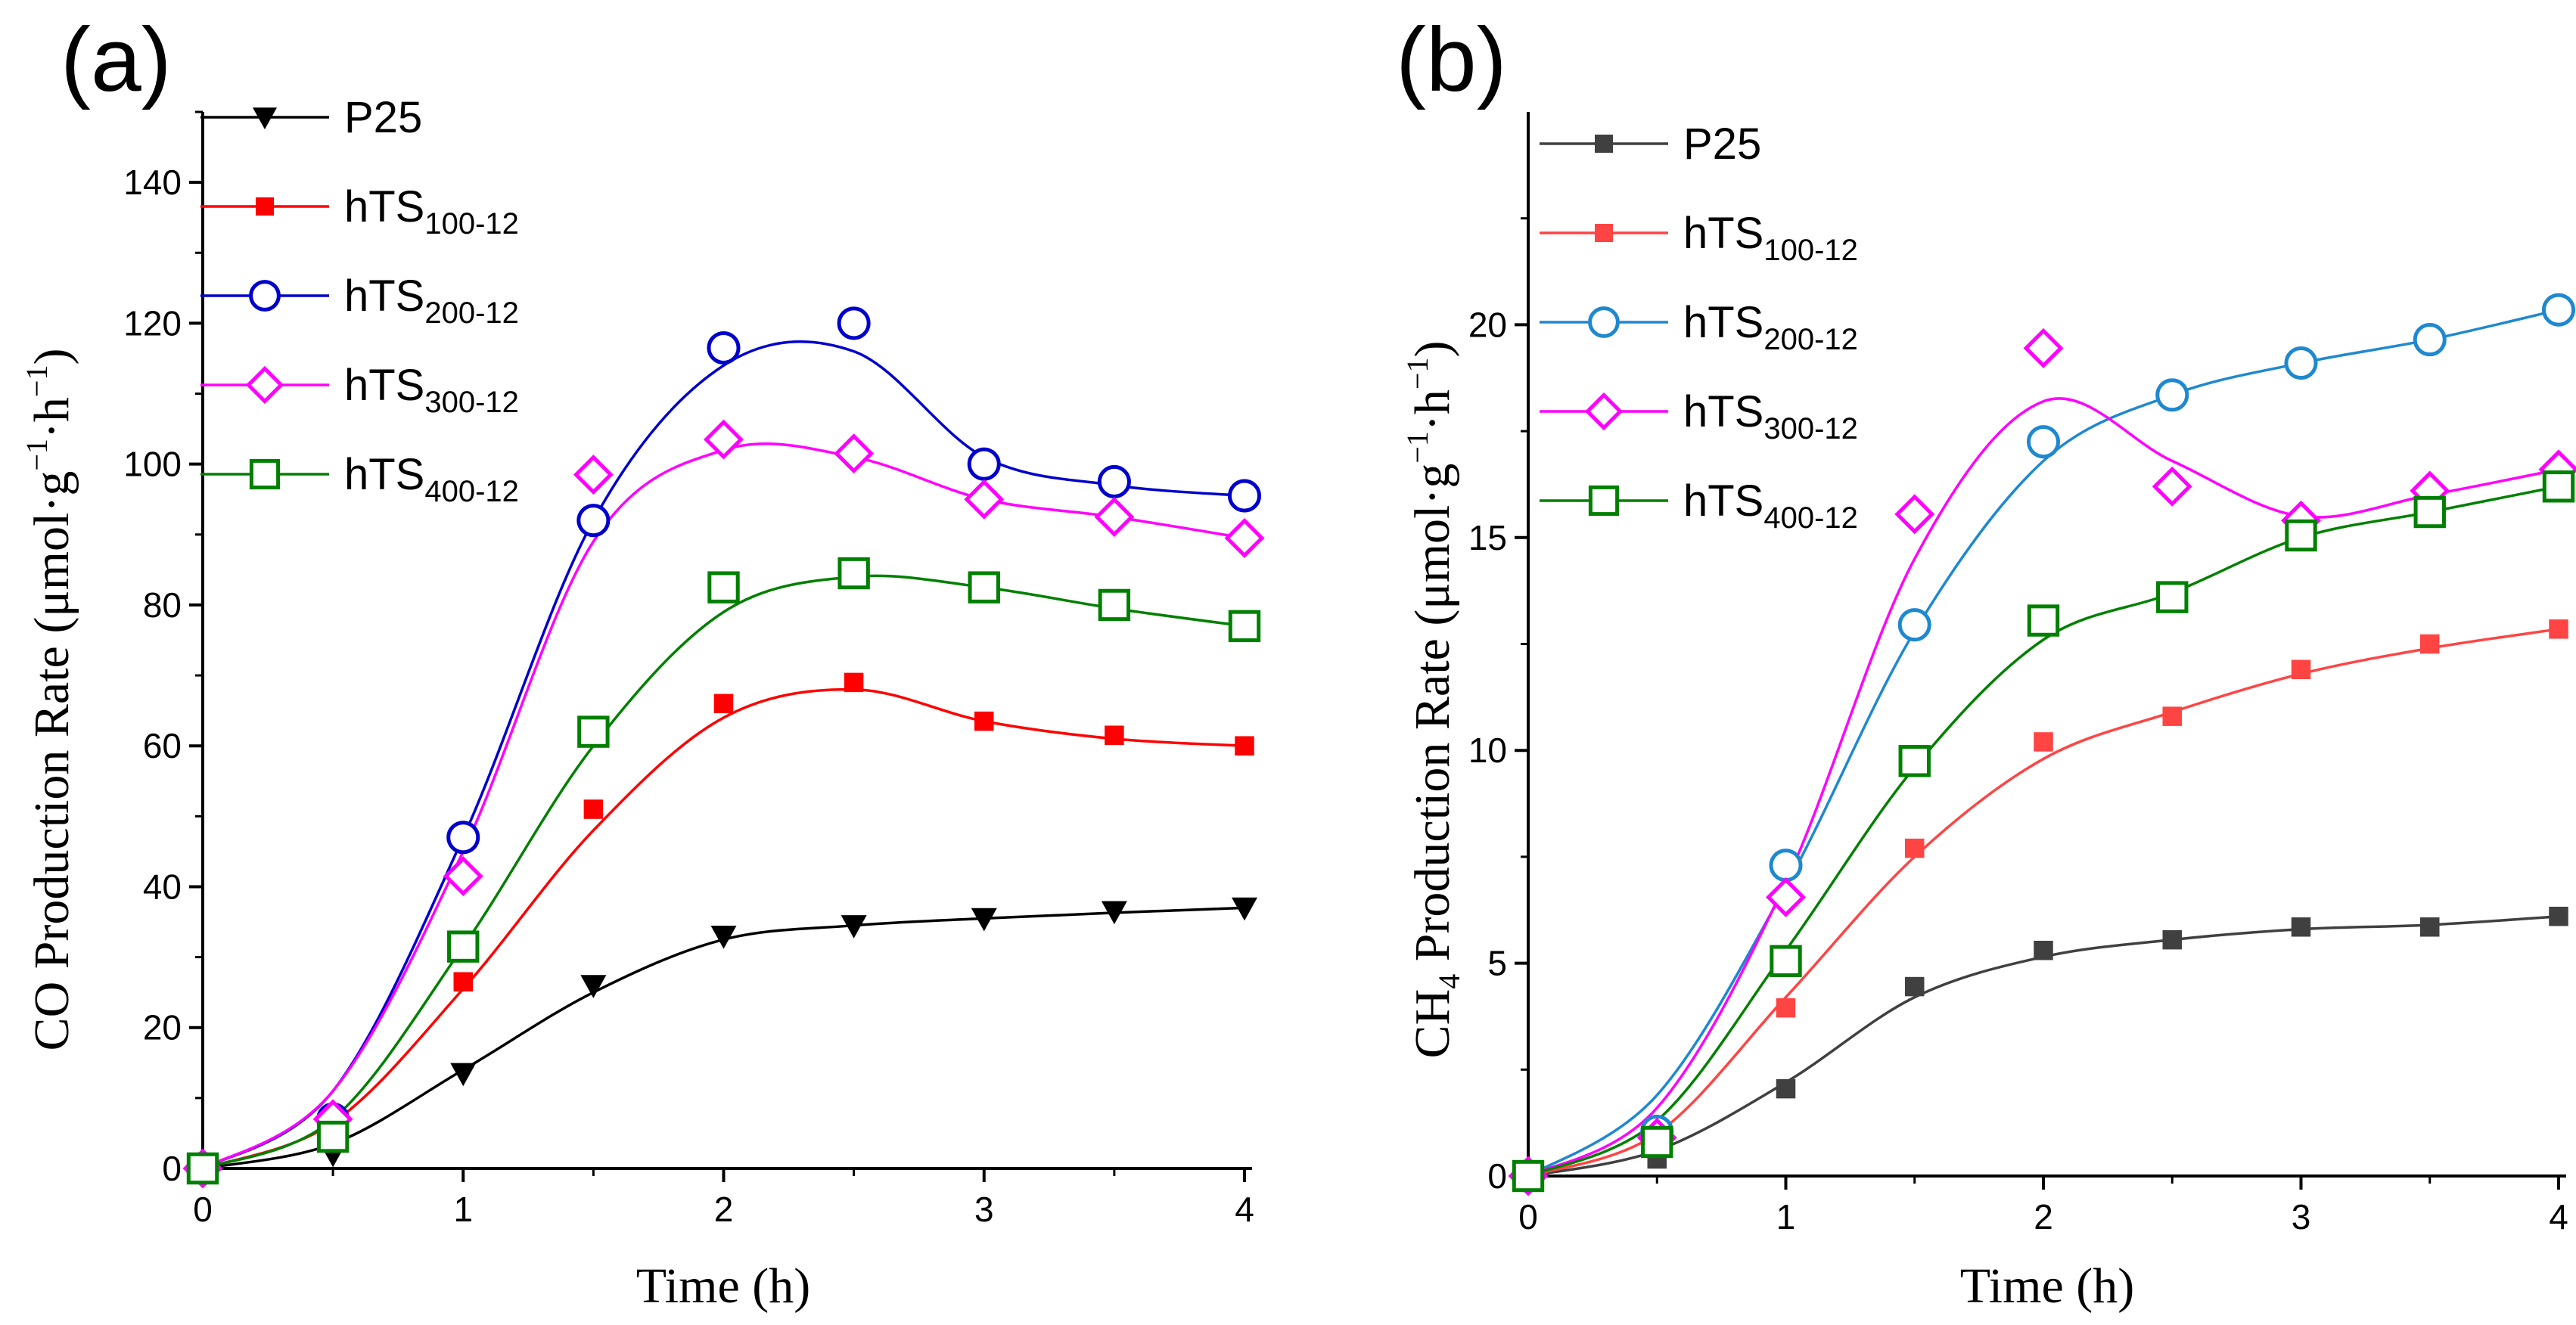  Describe the element at coordinates (1451, 59) in the screenshot. I see `panel-label-b: (b)` at that location.